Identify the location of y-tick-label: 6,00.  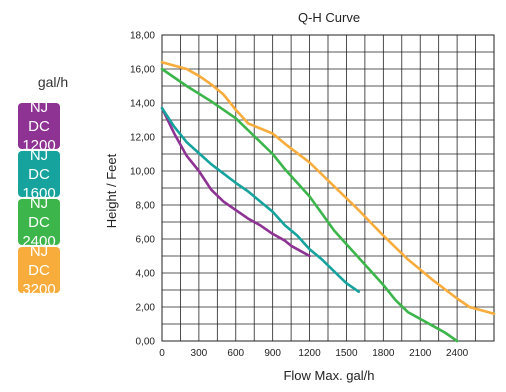
(146, 240).